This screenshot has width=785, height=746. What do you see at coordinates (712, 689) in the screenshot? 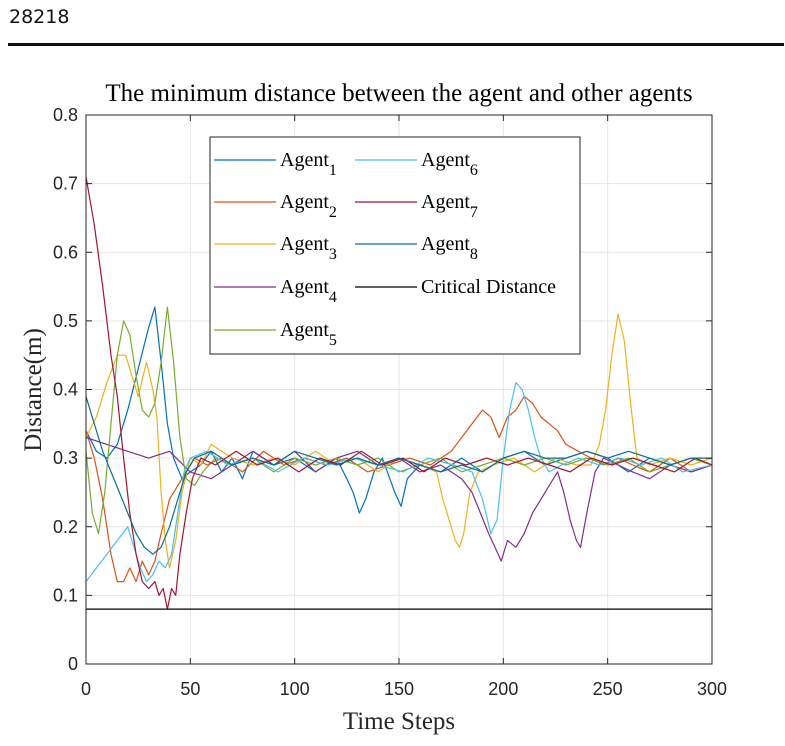
I see `x-tick-label: 300` at bounding box center [712, 689].